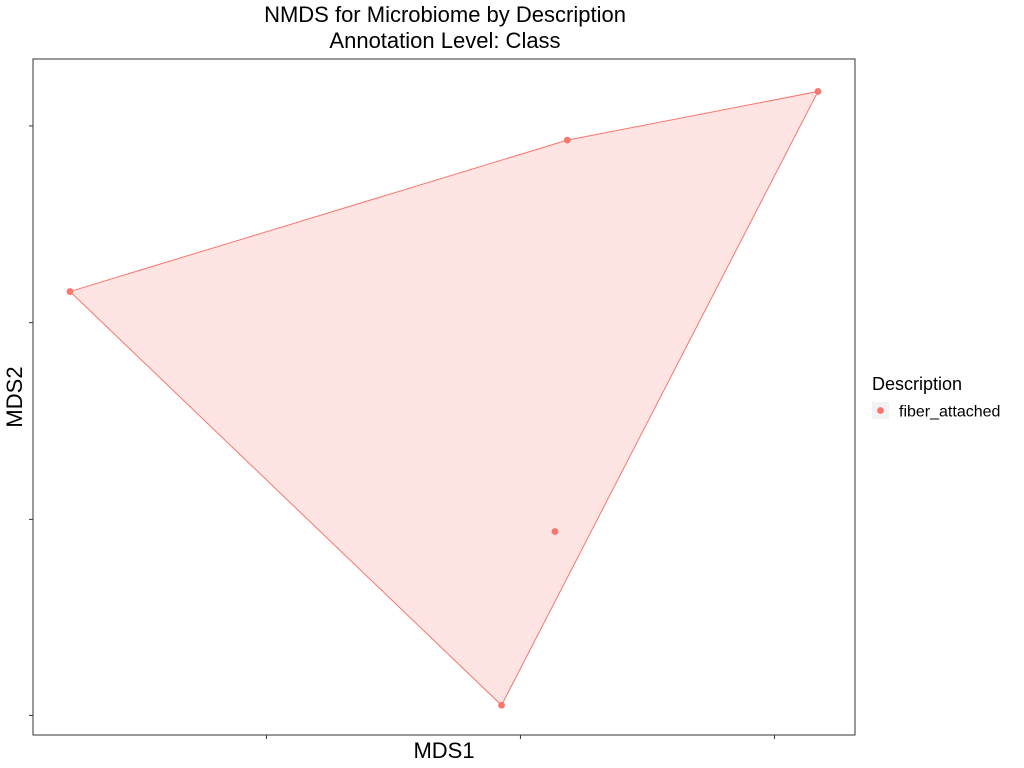  Describe the element at coordinates (936, 397) in the screenshot. I see `legend: Description fiber_attached` at that location.